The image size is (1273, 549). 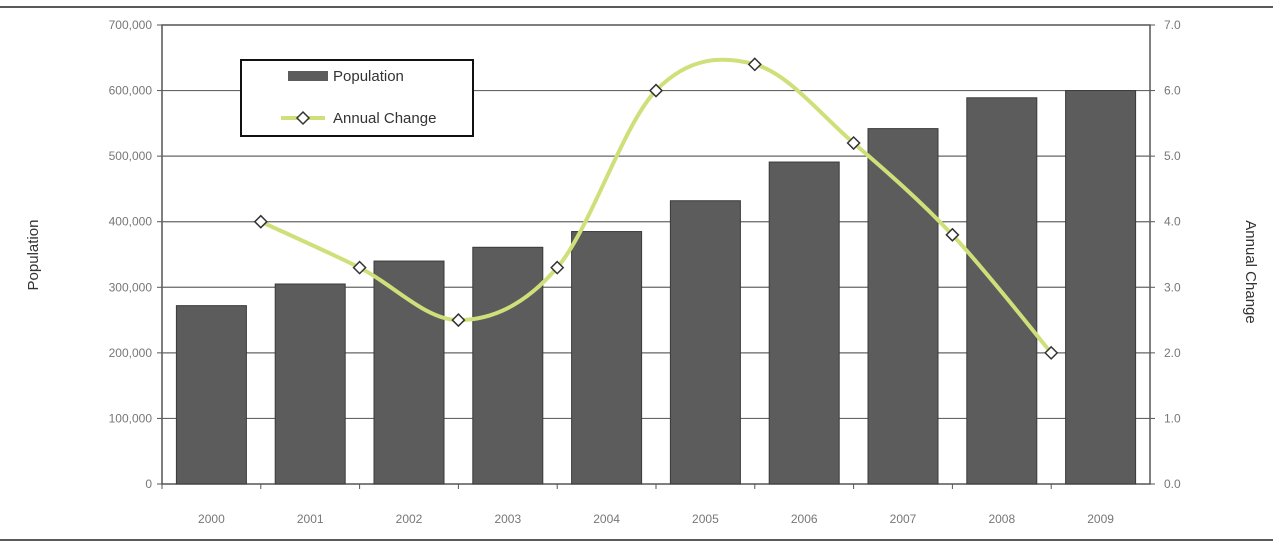 What do you see at coordinates (1172, 418) in the screenshot?
I see `right-tick-label: 1.0` at bounding box center [1172, 418].